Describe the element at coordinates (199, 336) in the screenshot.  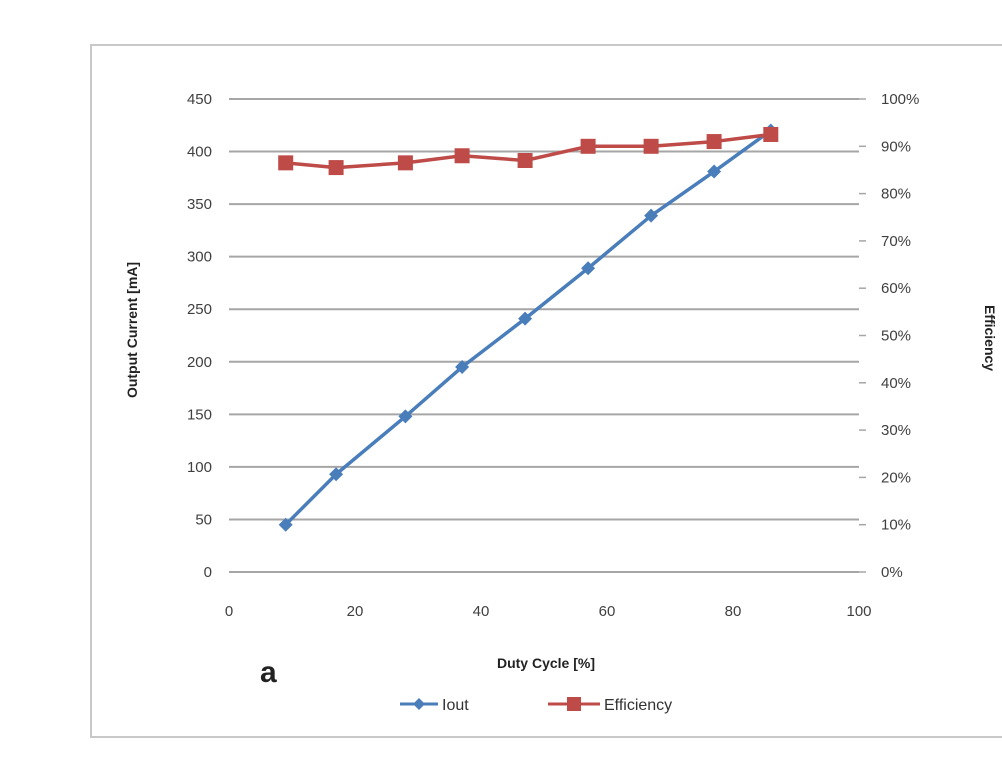
I see `y-axis-ticks: 0 50 100 150 200 250 300 350 400 450` at that location.